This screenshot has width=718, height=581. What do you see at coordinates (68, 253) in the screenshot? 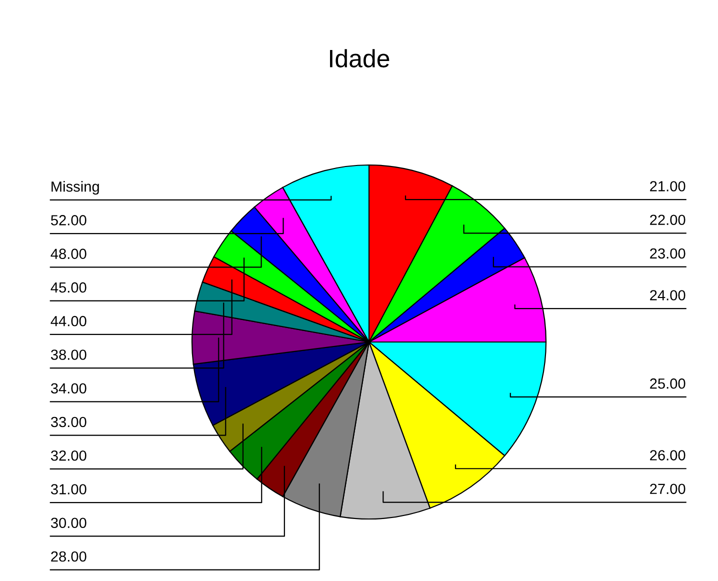
I see `slice-label: 48.00` at bounding box center [68, 253].